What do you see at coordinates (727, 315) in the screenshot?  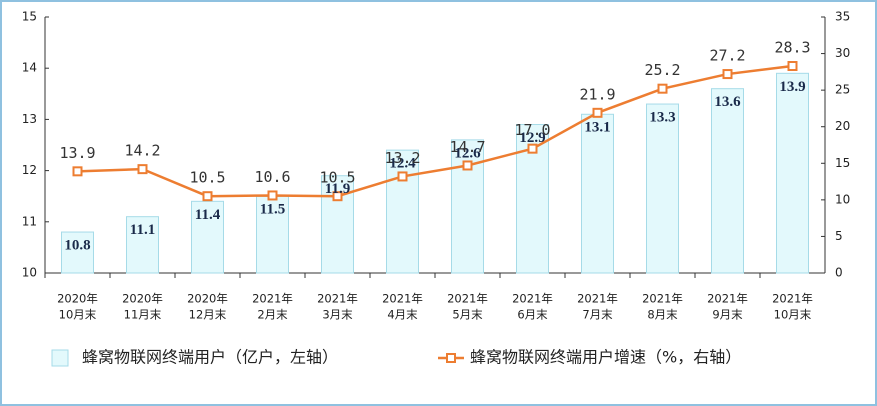 I see `x-tick-label: 9月末` at bounding box center [727, 315].